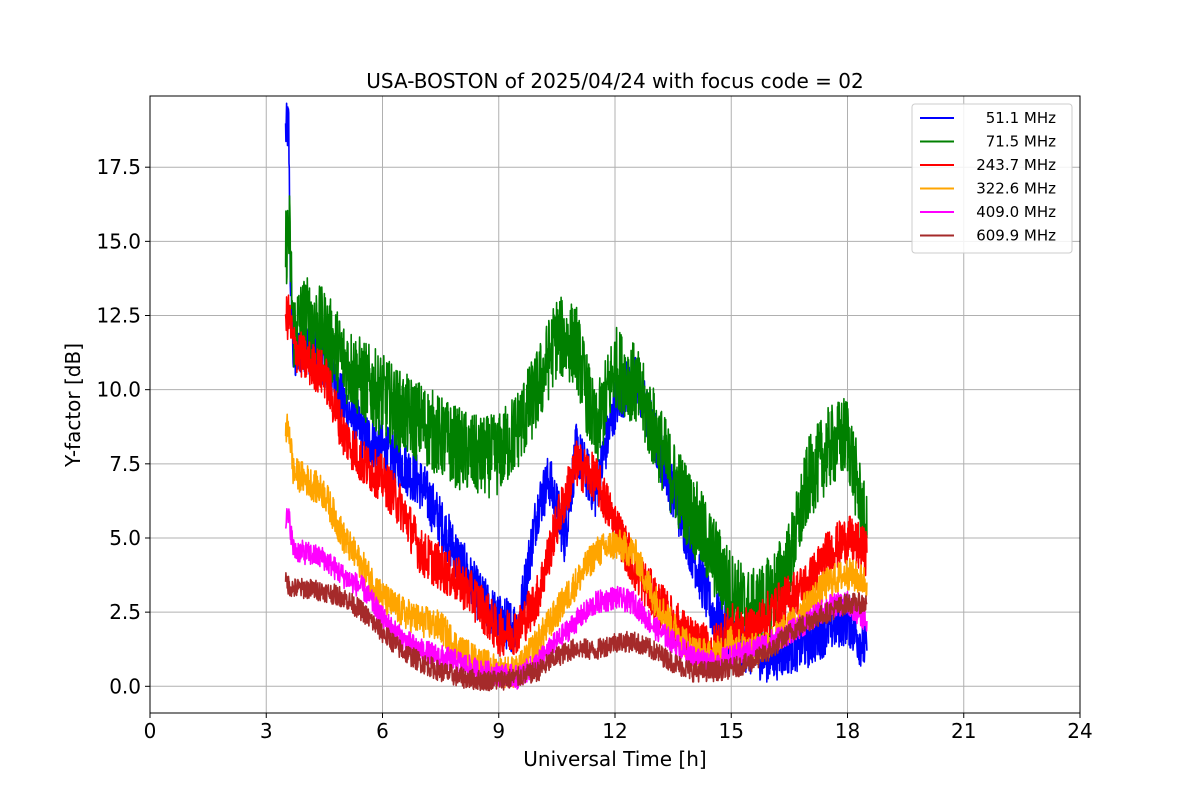  What do you see at coordinates (1016, 189) in the screenshot?
I see `legend-label: 322.6 MHz` at bounding box center [1016, 189].